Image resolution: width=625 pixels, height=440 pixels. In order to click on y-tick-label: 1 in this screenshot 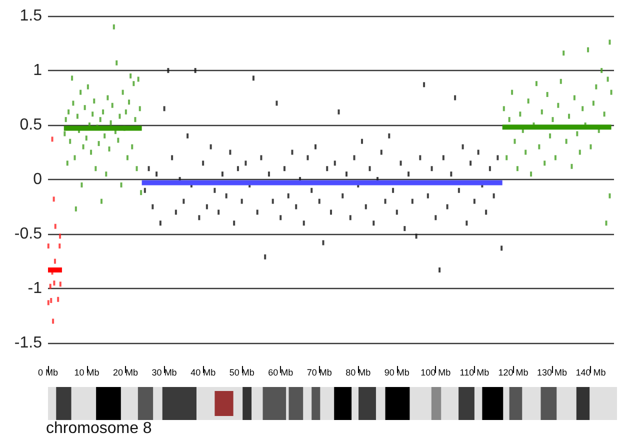, I will do `click(37, 70)`.